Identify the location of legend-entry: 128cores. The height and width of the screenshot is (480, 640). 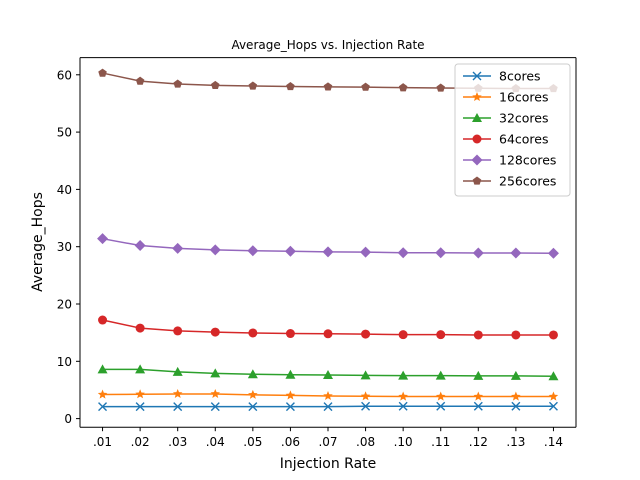
(509, 160).